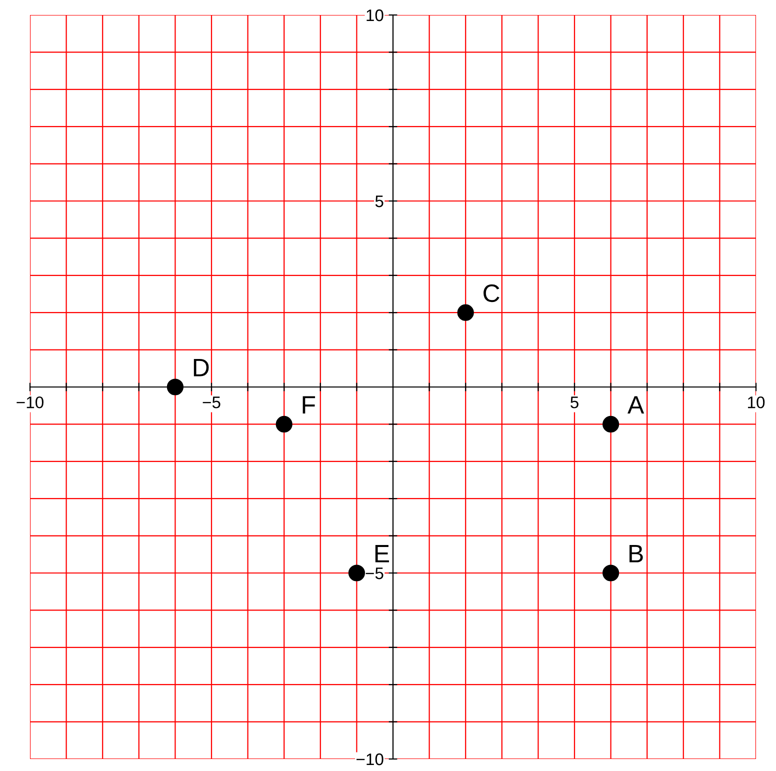 The height and width of the screenshot is (771, 776). Describe the element at coordinates (636, 405) in the screenshot. I see `annotation: A` at that location.